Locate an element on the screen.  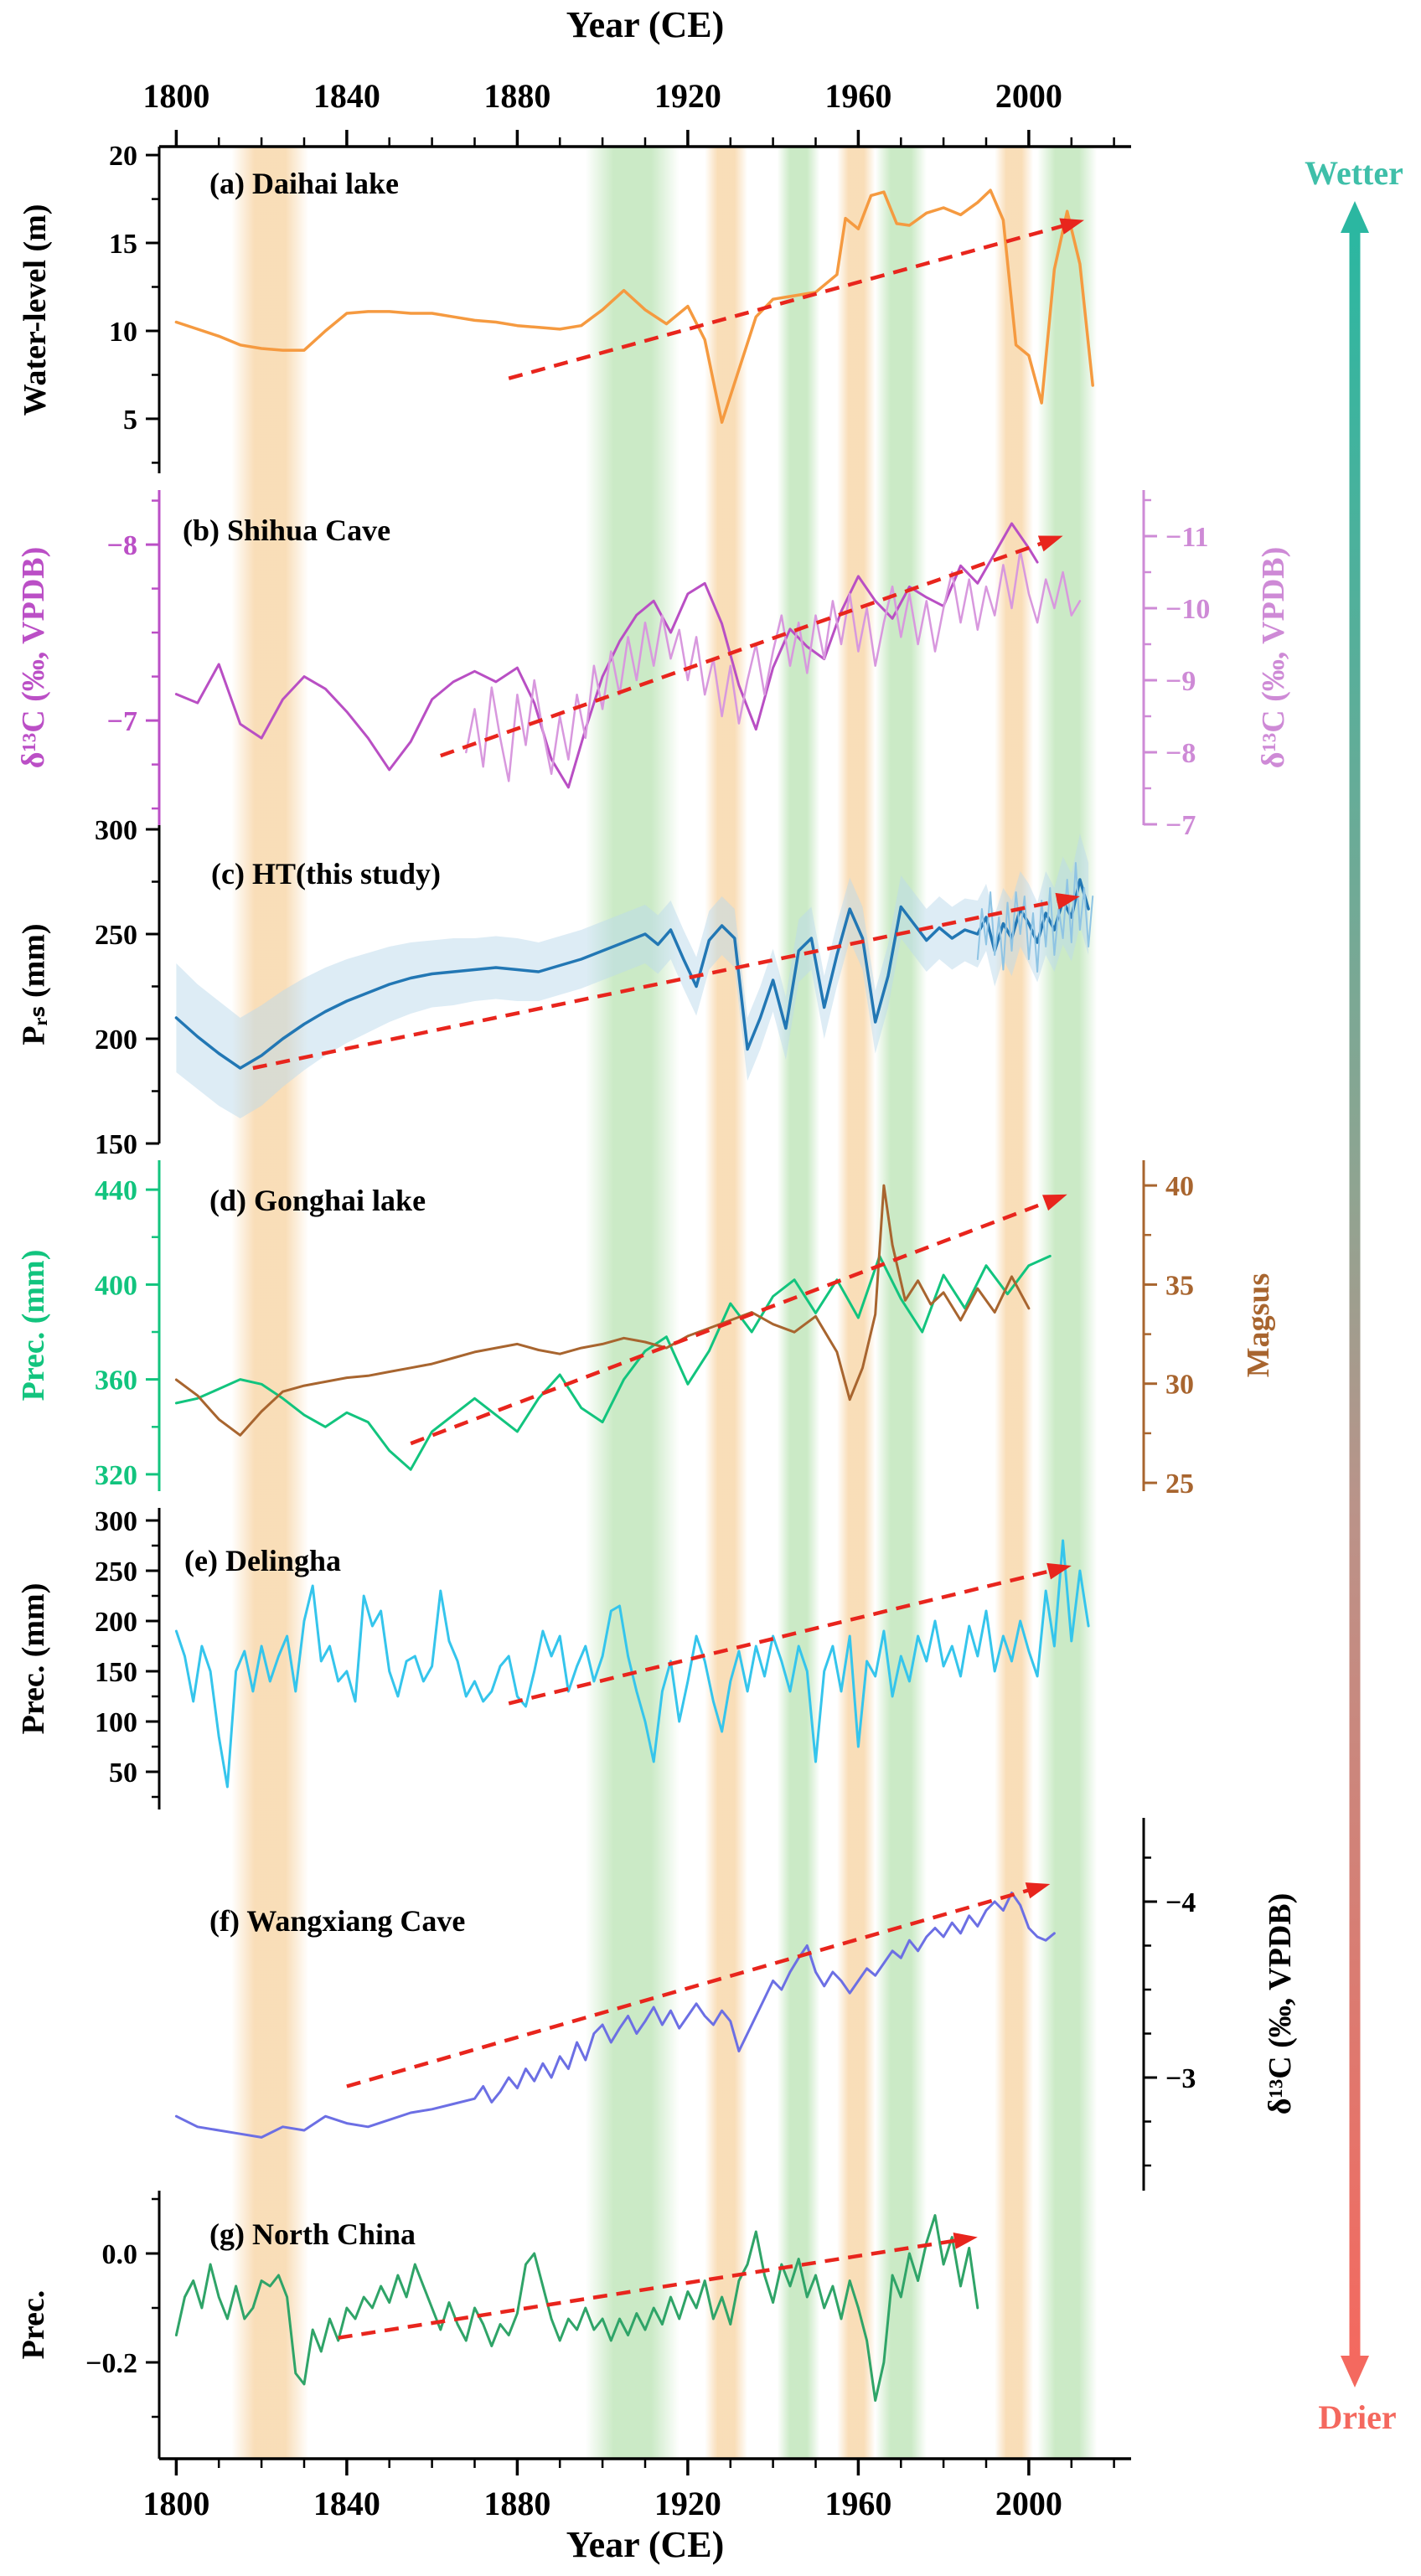
svg-text: 10 is located at coordinates (123, 332).